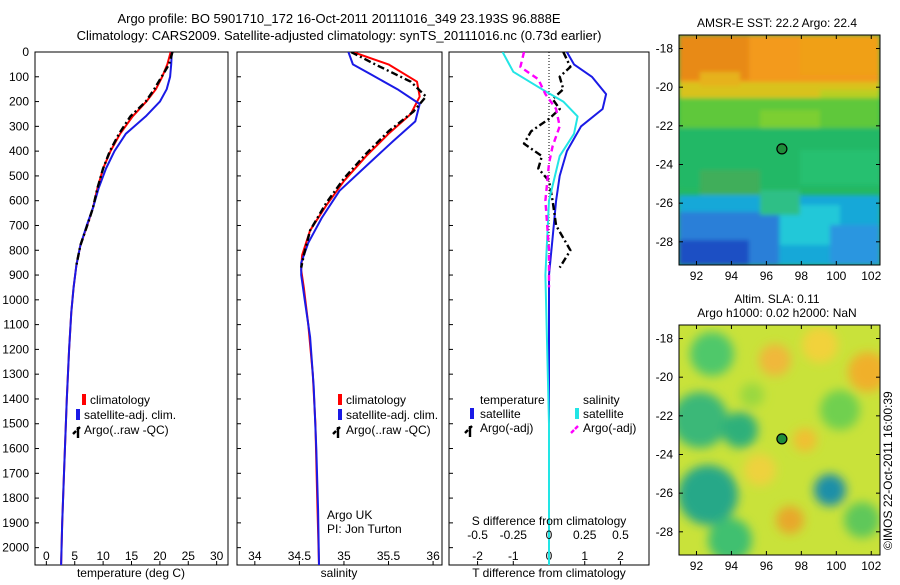 The image size is (900, 585). What do you see at coordinates (46, 556) in the screenshot?
I see `x-tick-label: 0` at bounding box center [46, 556].